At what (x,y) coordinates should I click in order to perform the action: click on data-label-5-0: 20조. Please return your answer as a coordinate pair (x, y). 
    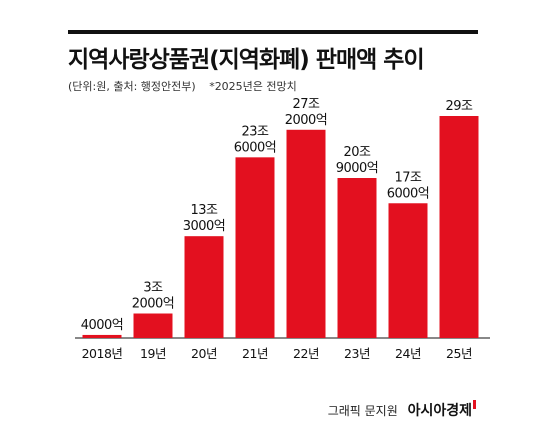
    Looking at the image, I should click on (357, 152).